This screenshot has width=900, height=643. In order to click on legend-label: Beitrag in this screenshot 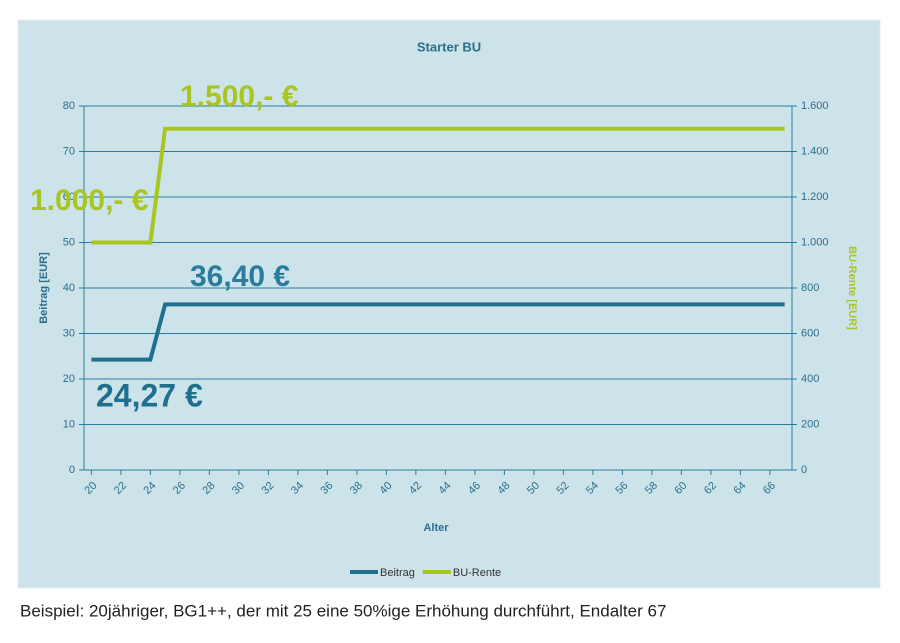, I will do `click(397, 573)`.